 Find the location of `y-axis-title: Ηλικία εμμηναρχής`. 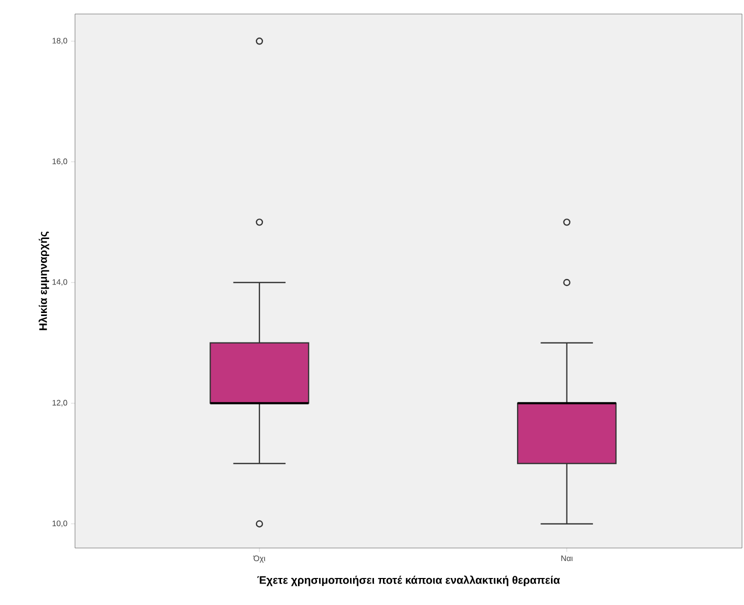

y-axis-title: Ηλικία εμμηναρχής is located at coordinates (44, 281).